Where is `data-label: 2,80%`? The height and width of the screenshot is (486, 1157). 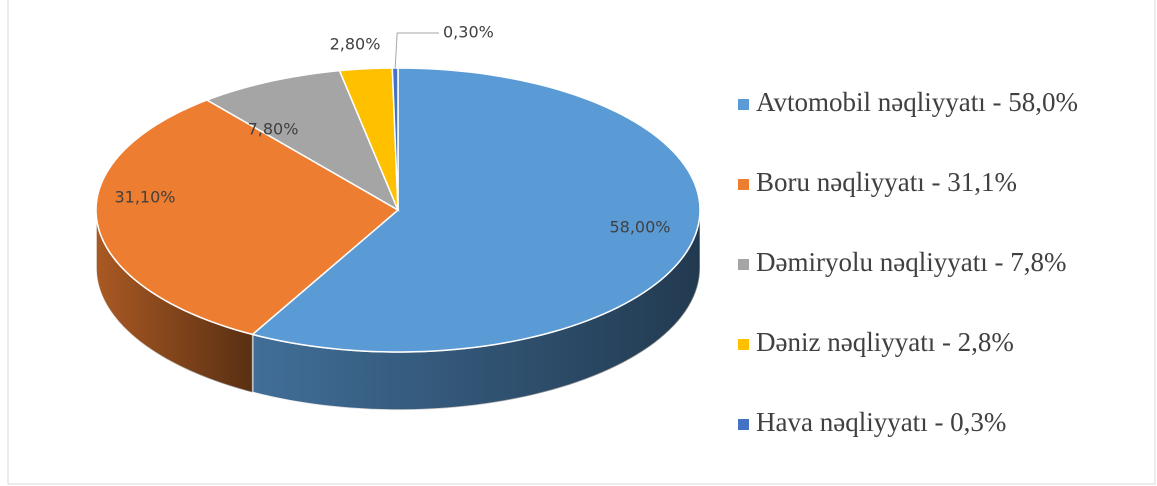 data-label: 2,80% is located at coordinates (355, 44).